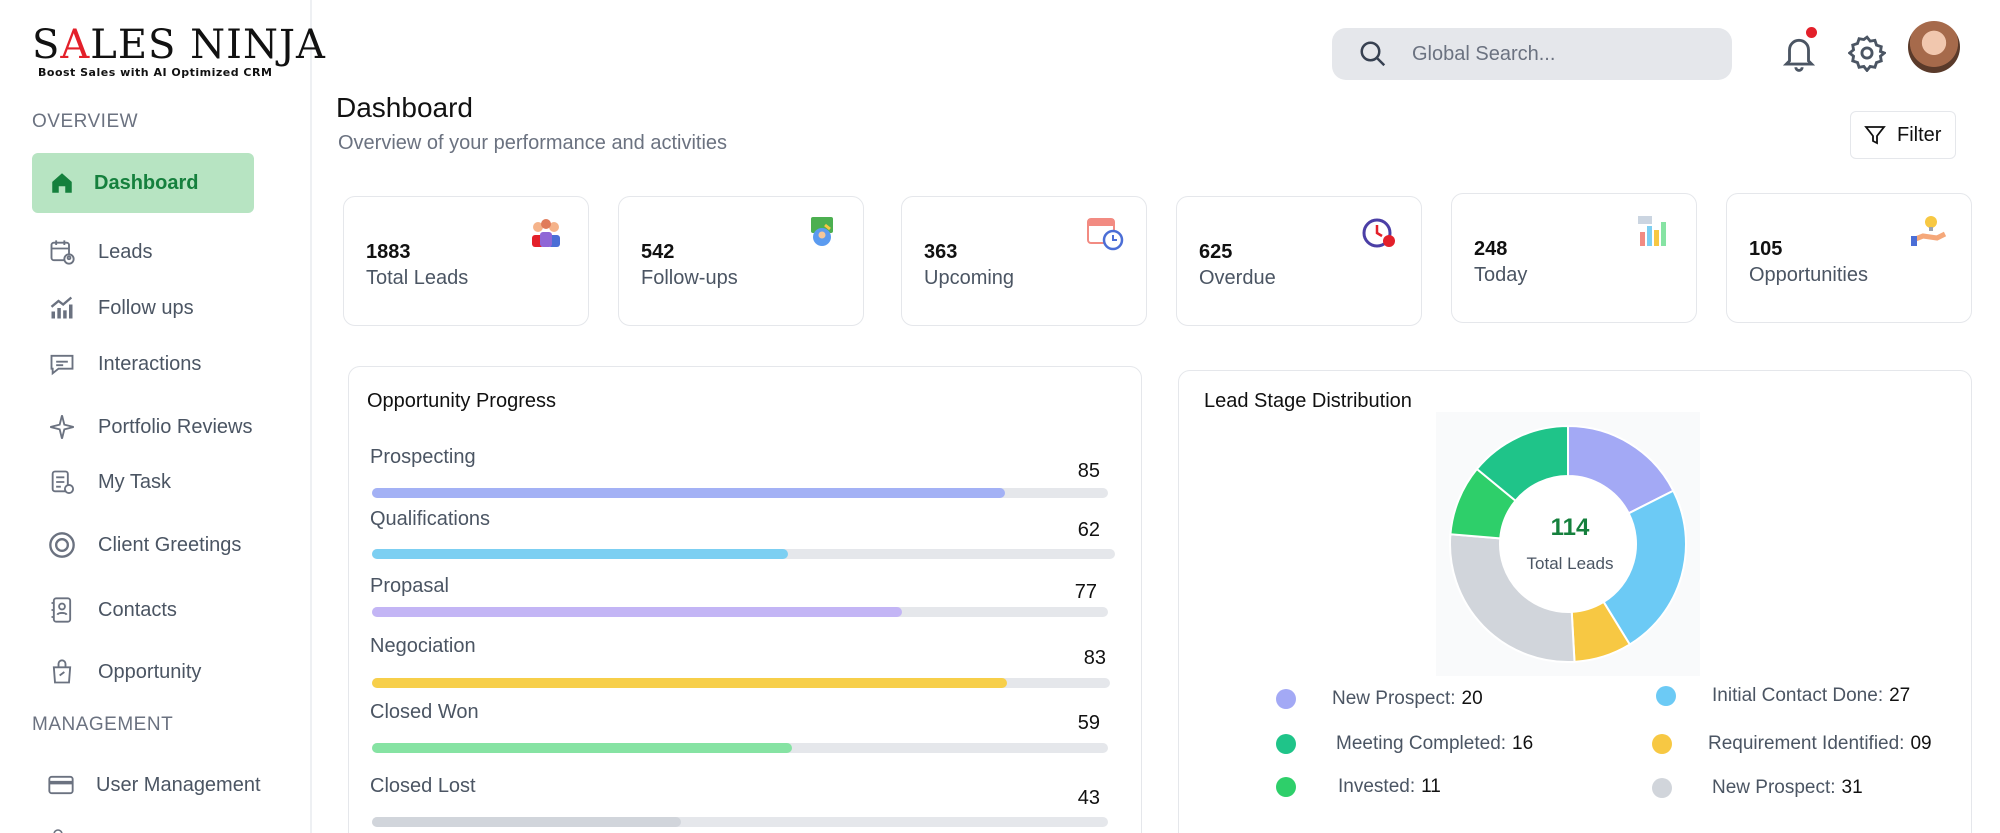  What do you see at coordinates (1024, 261) in the screenshot?
I see `stat-card-upcoming: 363 Upcoming` at bounding box center [1024, 261].